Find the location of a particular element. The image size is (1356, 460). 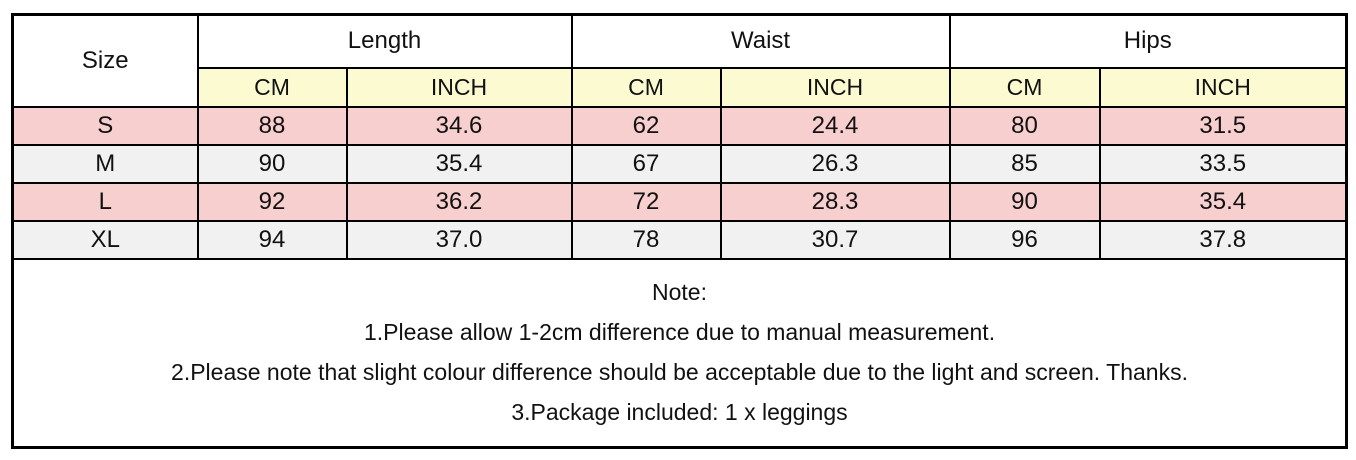

cell-hips-cm: 85 is located at coordinates (1024, 163).